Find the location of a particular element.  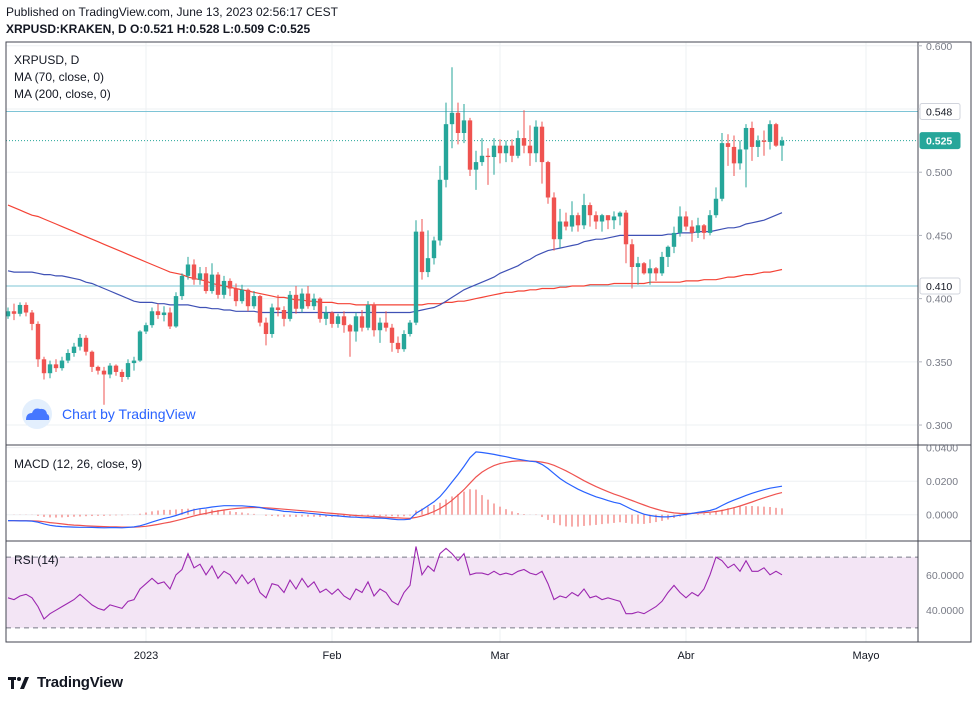

watermark-text: Chart by TradingView is located at coordinates (129, 414).